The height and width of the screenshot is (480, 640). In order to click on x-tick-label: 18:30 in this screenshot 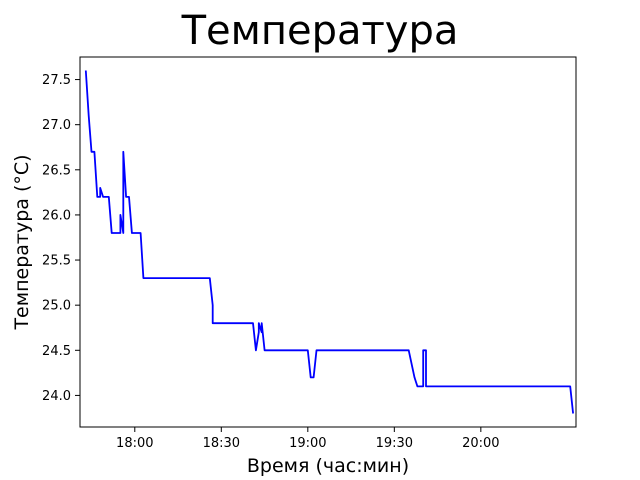, I will do `click(221, 443)`.